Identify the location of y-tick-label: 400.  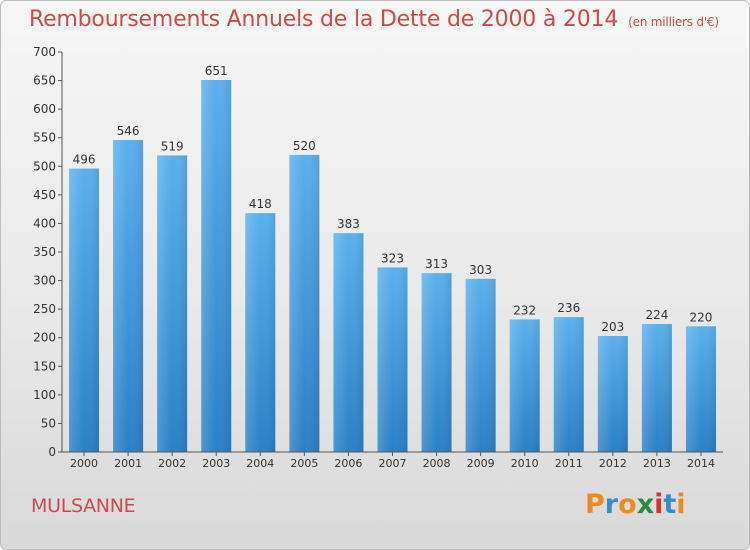
(44, 223).